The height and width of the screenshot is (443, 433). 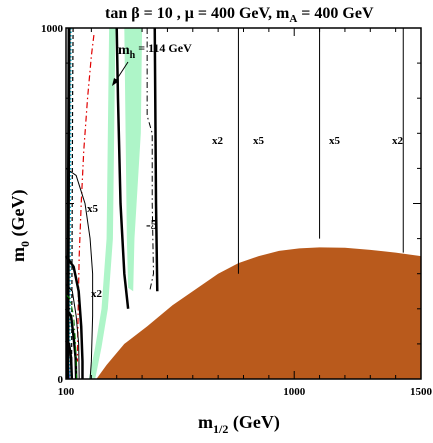 I want to click on contour-label-minus5: -5, so click(x=152, y=225).